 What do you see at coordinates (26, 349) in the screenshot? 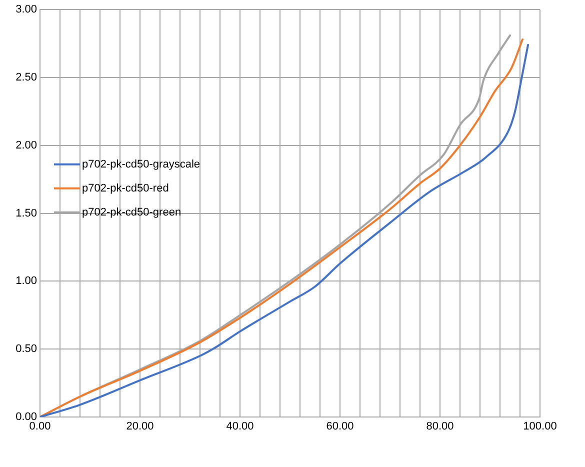
I see `y-tick-label: 0.50` at bounding box center [26, 349].